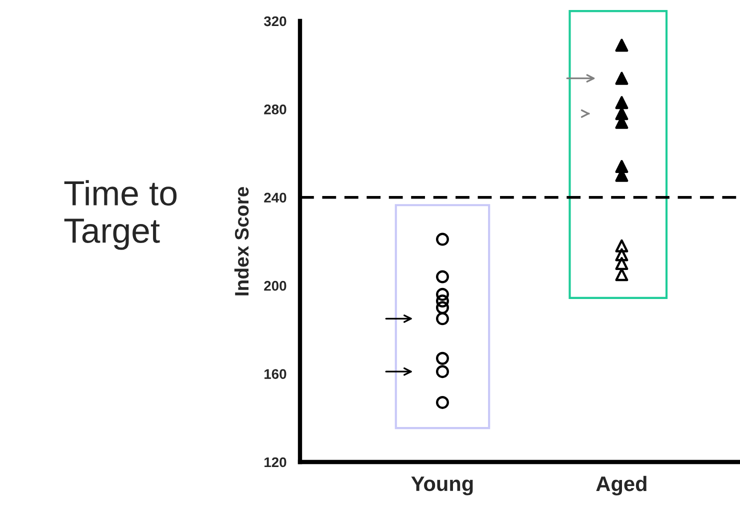  What do you see at coordinates (275, 374) in the screenshot?
I see `y-tick-label: 160` at bounding box center [275, 374].